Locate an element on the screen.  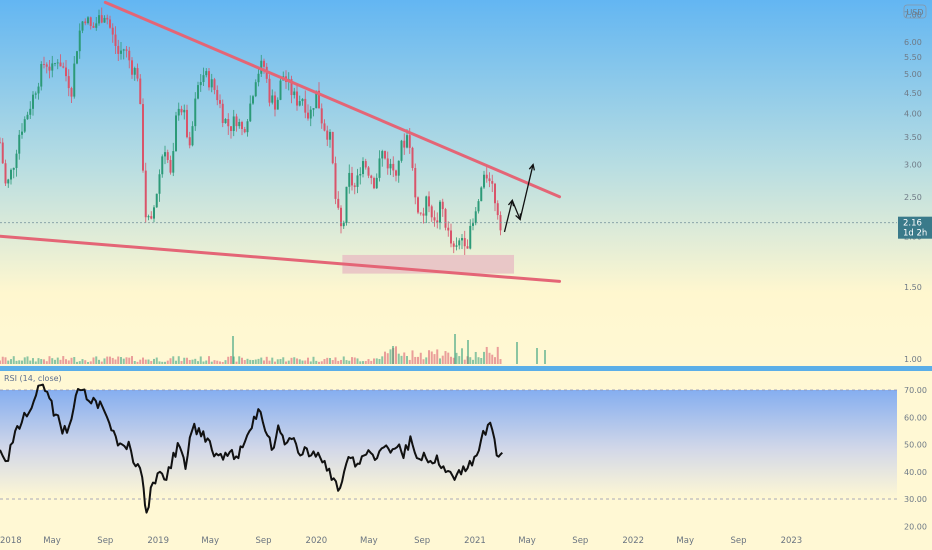
price-axis-tick: 4.00 is located at coordinates (913, 114).